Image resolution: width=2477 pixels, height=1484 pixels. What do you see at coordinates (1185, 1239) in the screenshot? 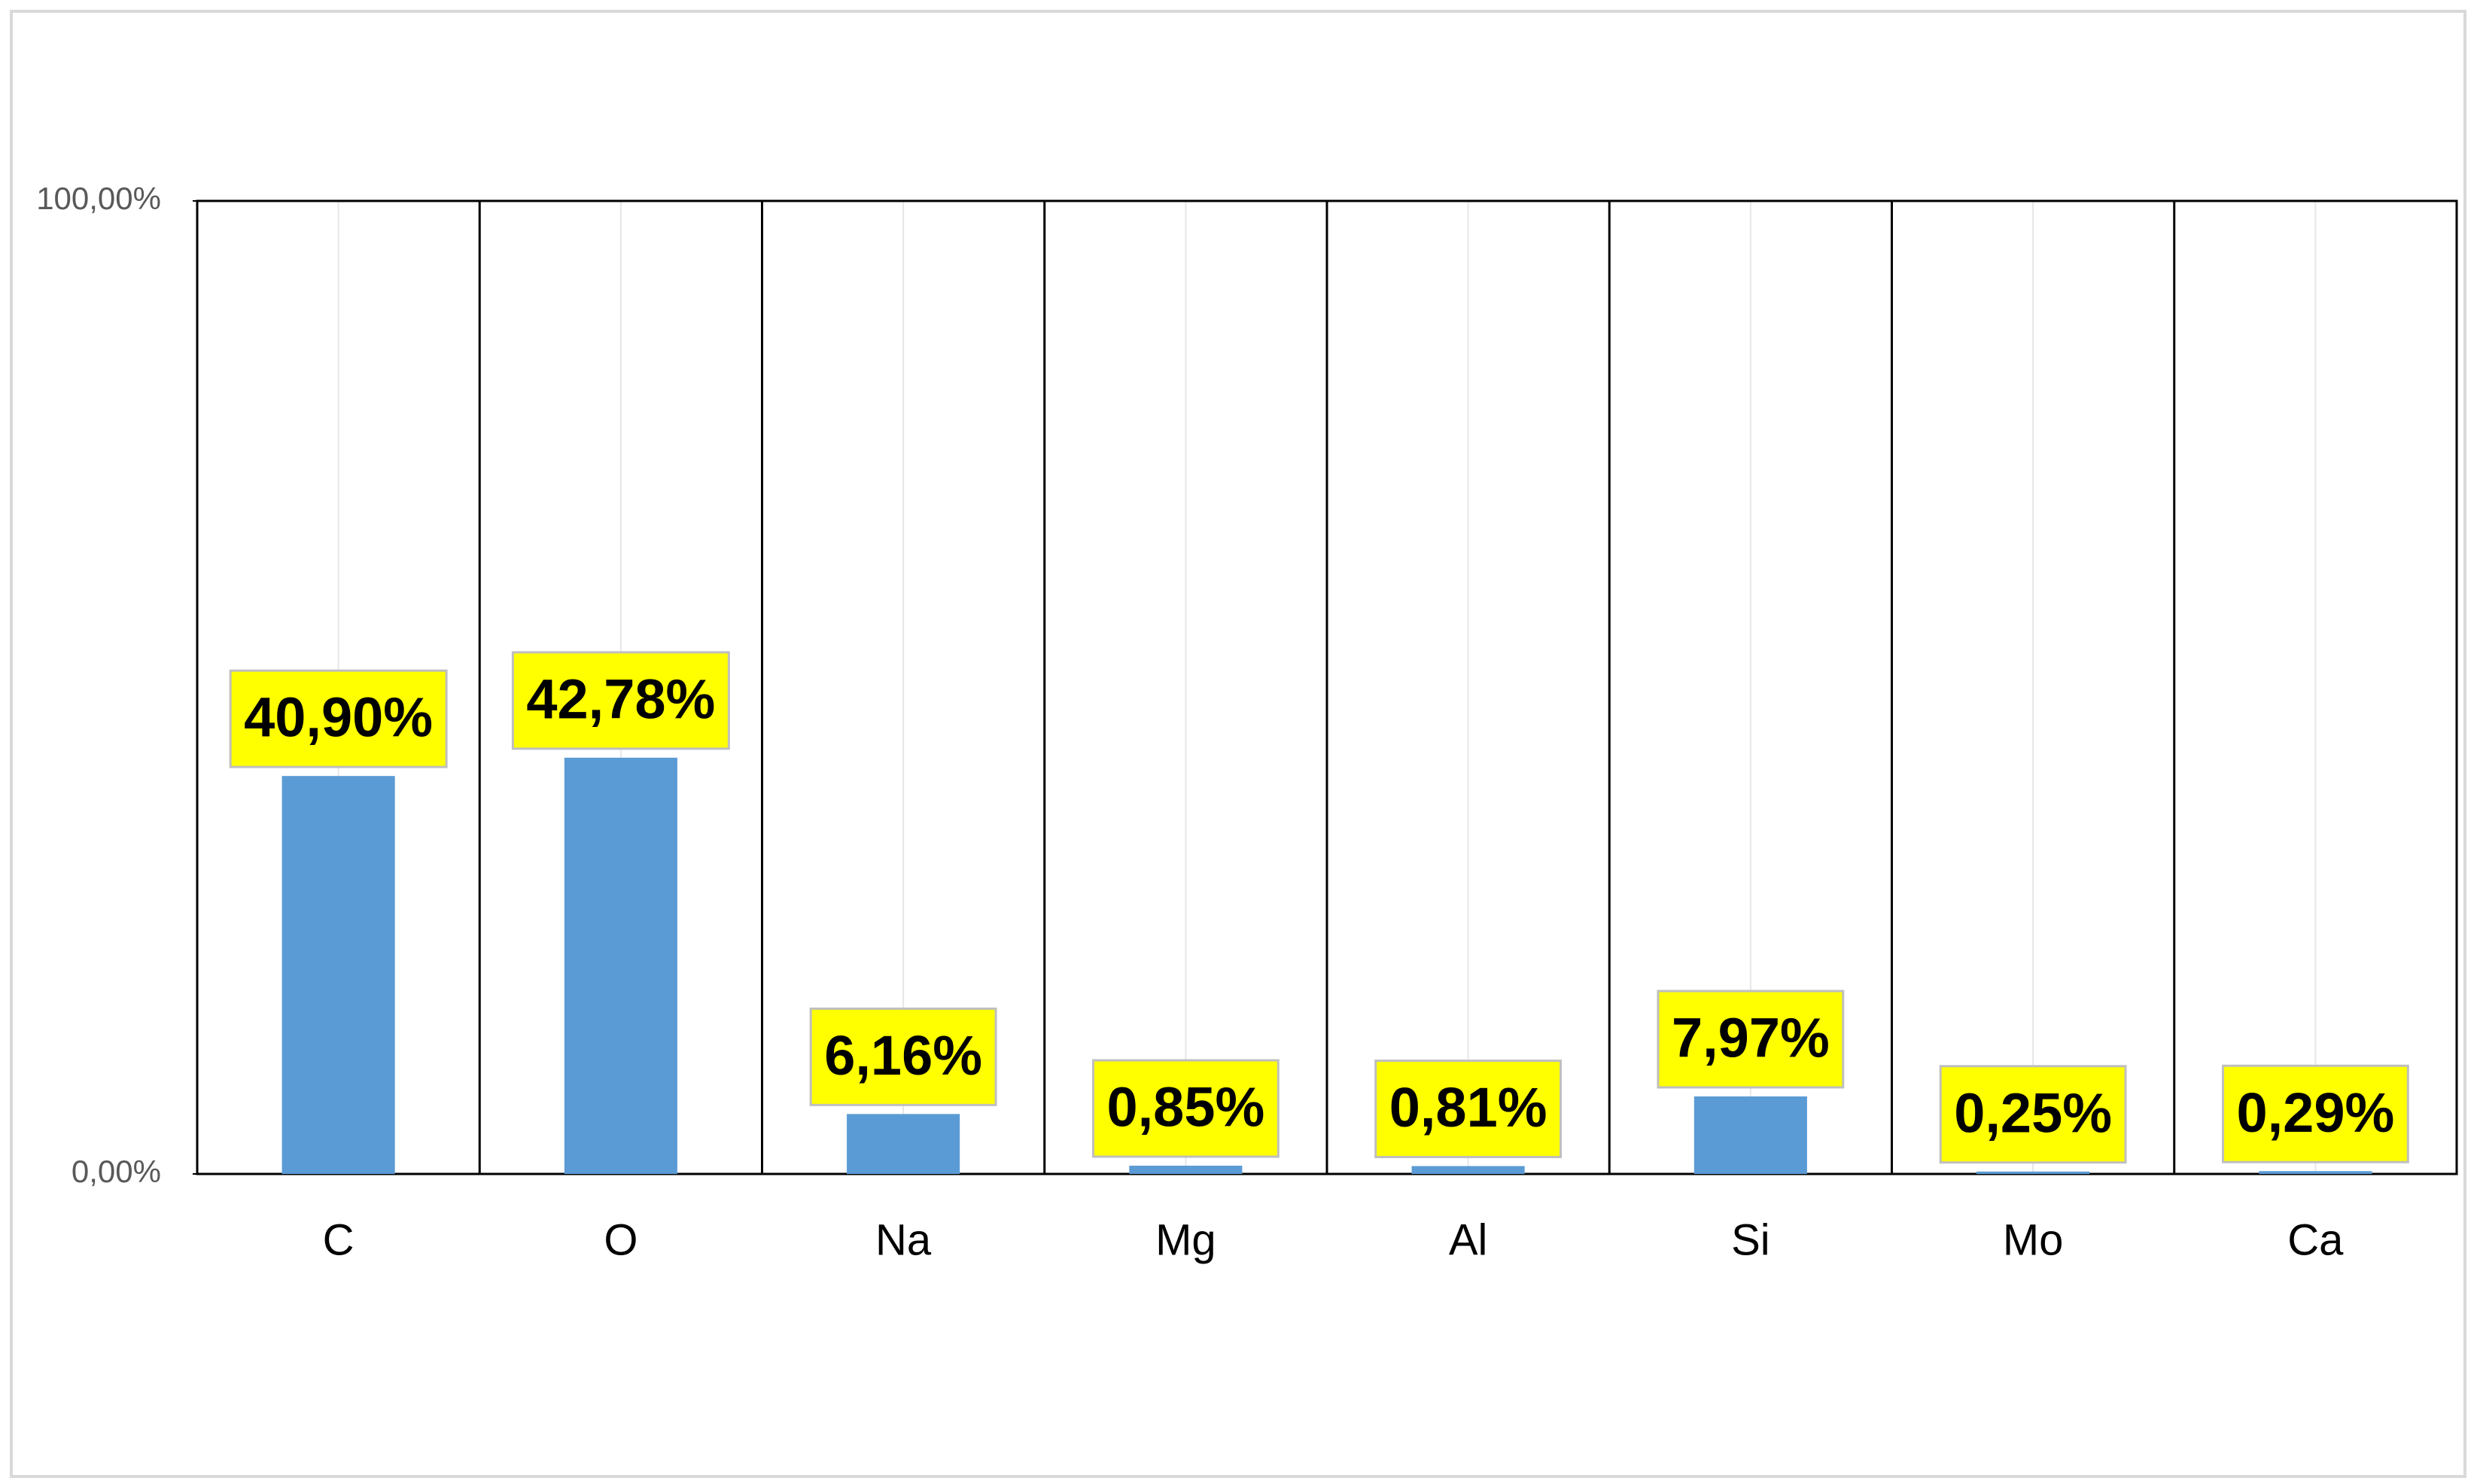
I see `x-tick-label: Mg` at bounding box center [1185, 1239].